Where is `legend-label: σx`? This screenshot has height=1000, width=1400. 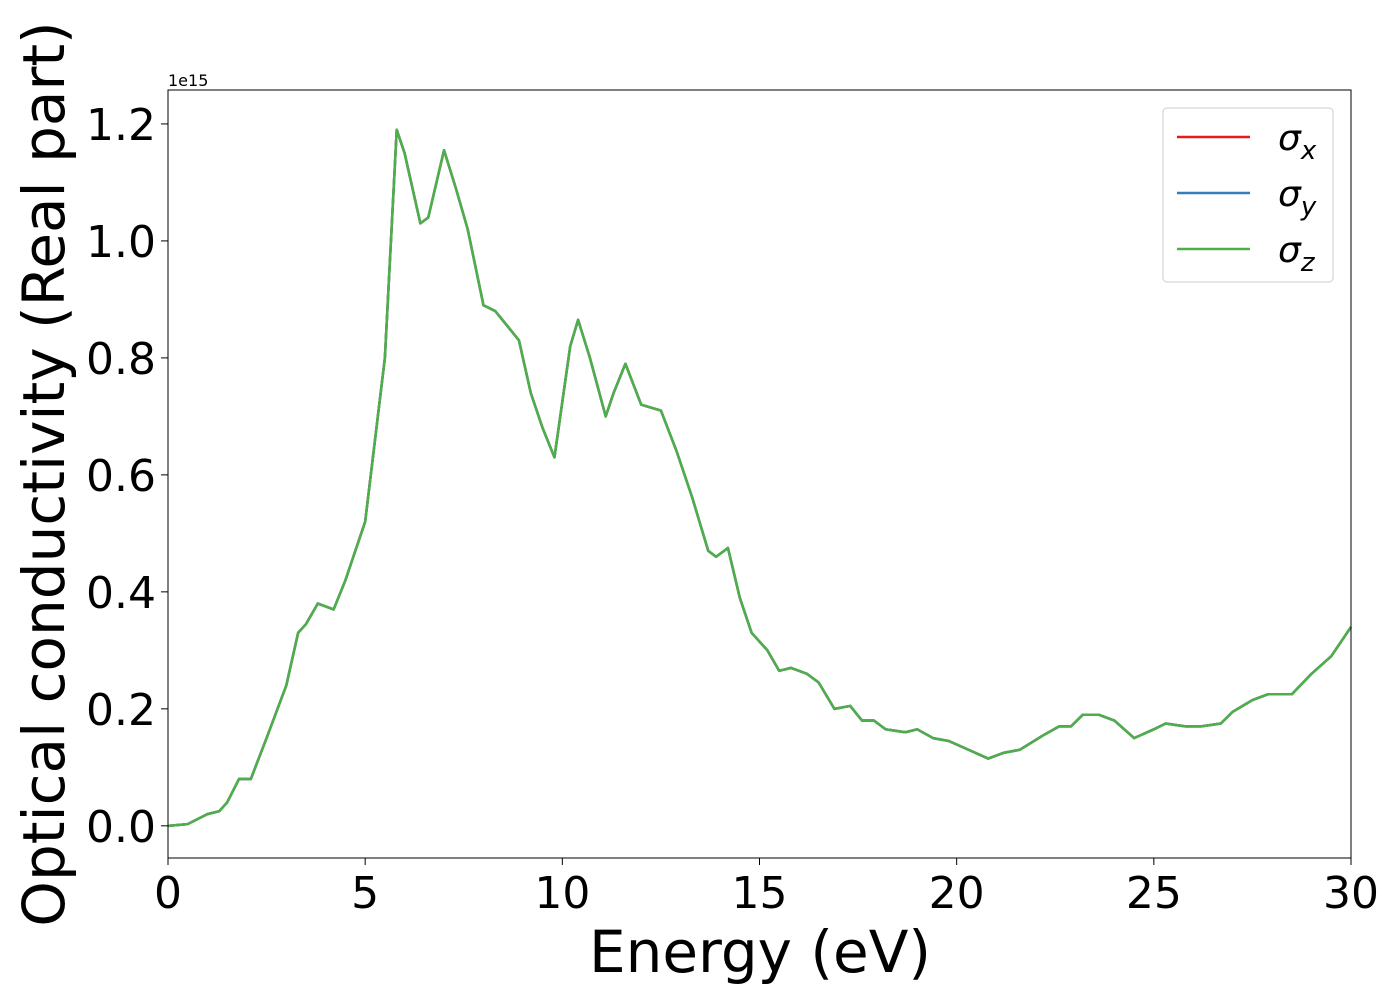
legend-label: σx is located at coordinates (1297, 142).